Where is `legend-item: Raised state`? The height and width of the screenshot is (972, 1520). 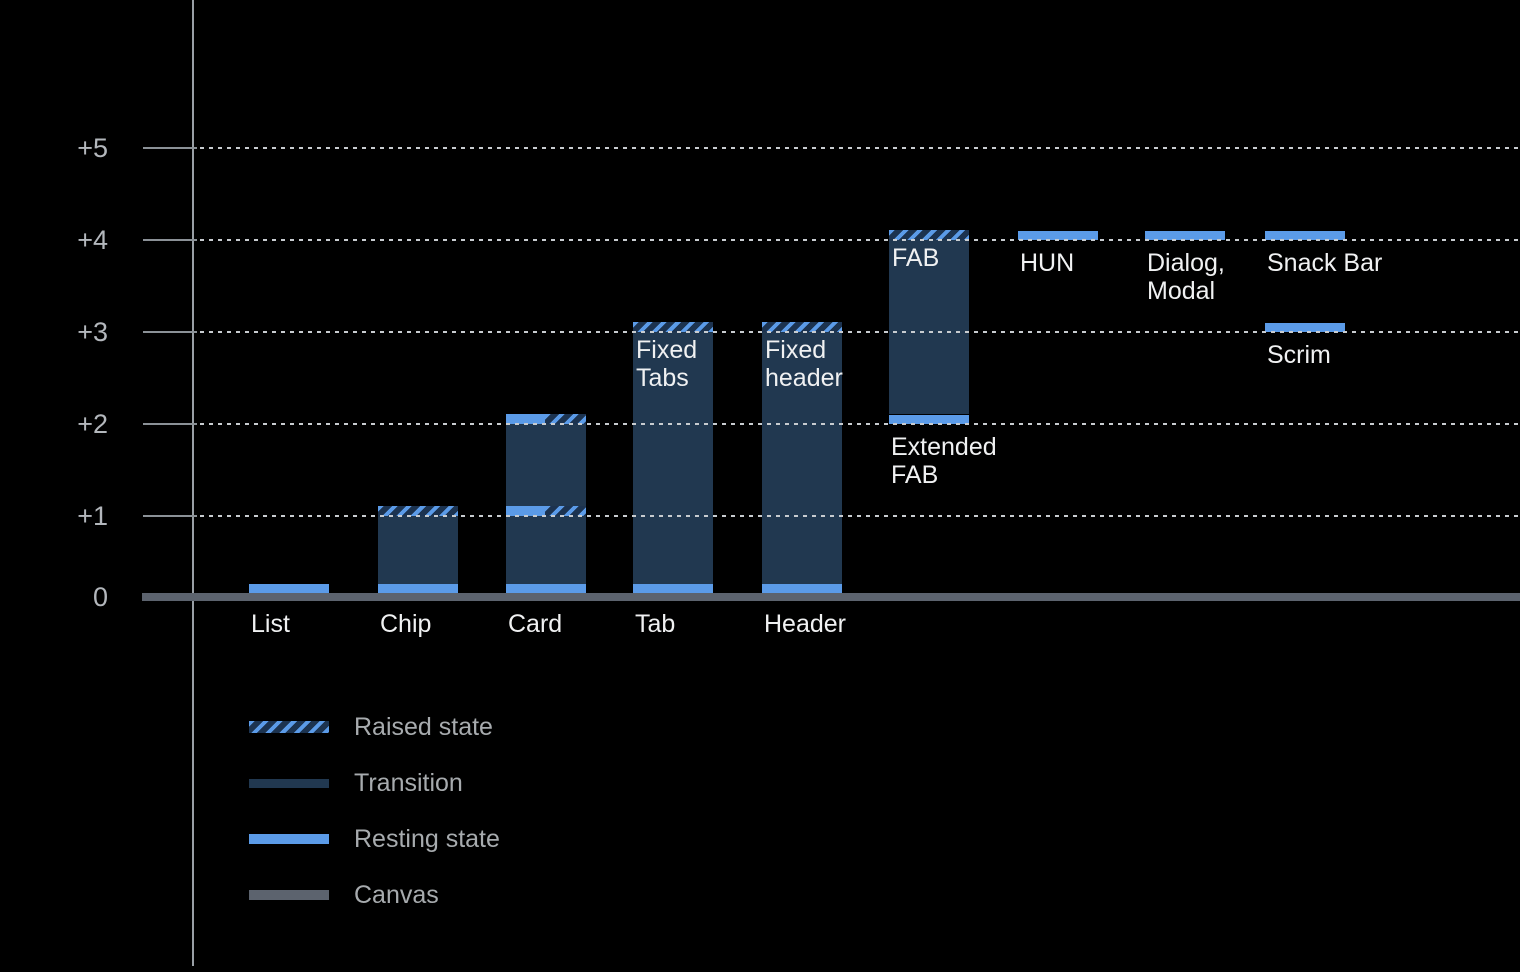 legend-item: Raised state is located at coordinates (374, 727).